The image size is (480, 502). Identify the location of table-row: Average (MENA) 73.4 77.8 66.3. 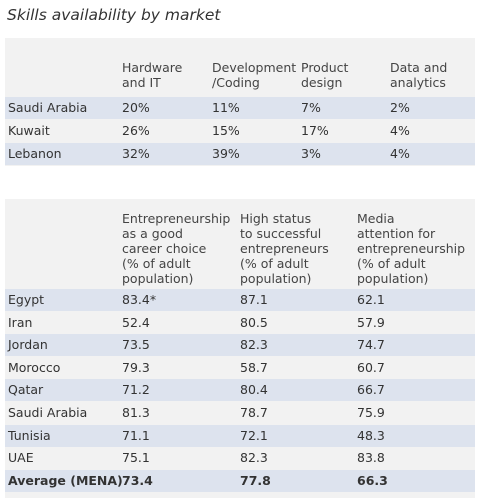
(240, 480).